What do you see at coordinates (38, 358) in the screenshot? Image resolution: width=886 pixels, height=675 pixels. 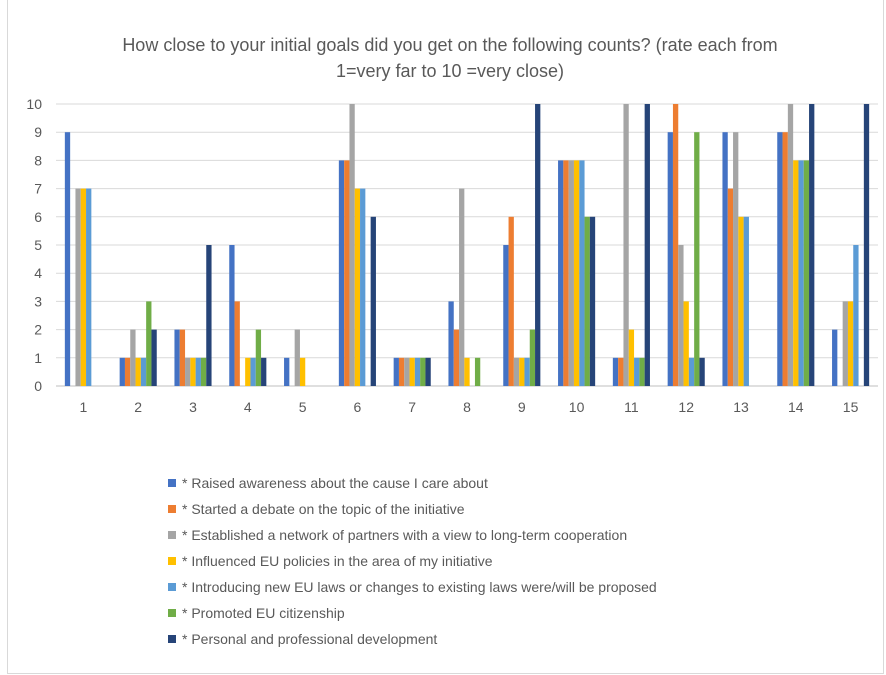 I see `y-tick-label: 1` at bounding box center [38, 358].